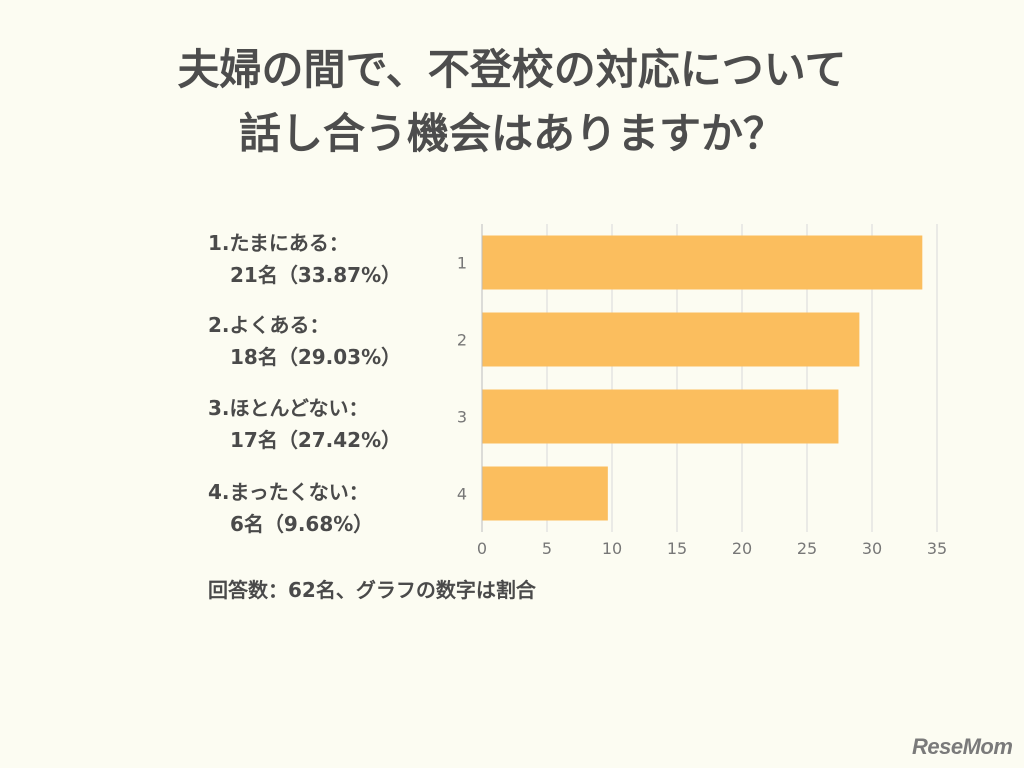  I want to click on y-tick-label-2: 2, so click(462, 340).